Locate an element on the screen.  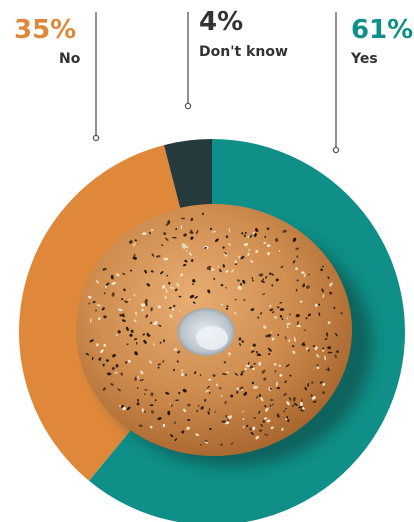
leader-dot-yes is located at coordinates (336, 150).